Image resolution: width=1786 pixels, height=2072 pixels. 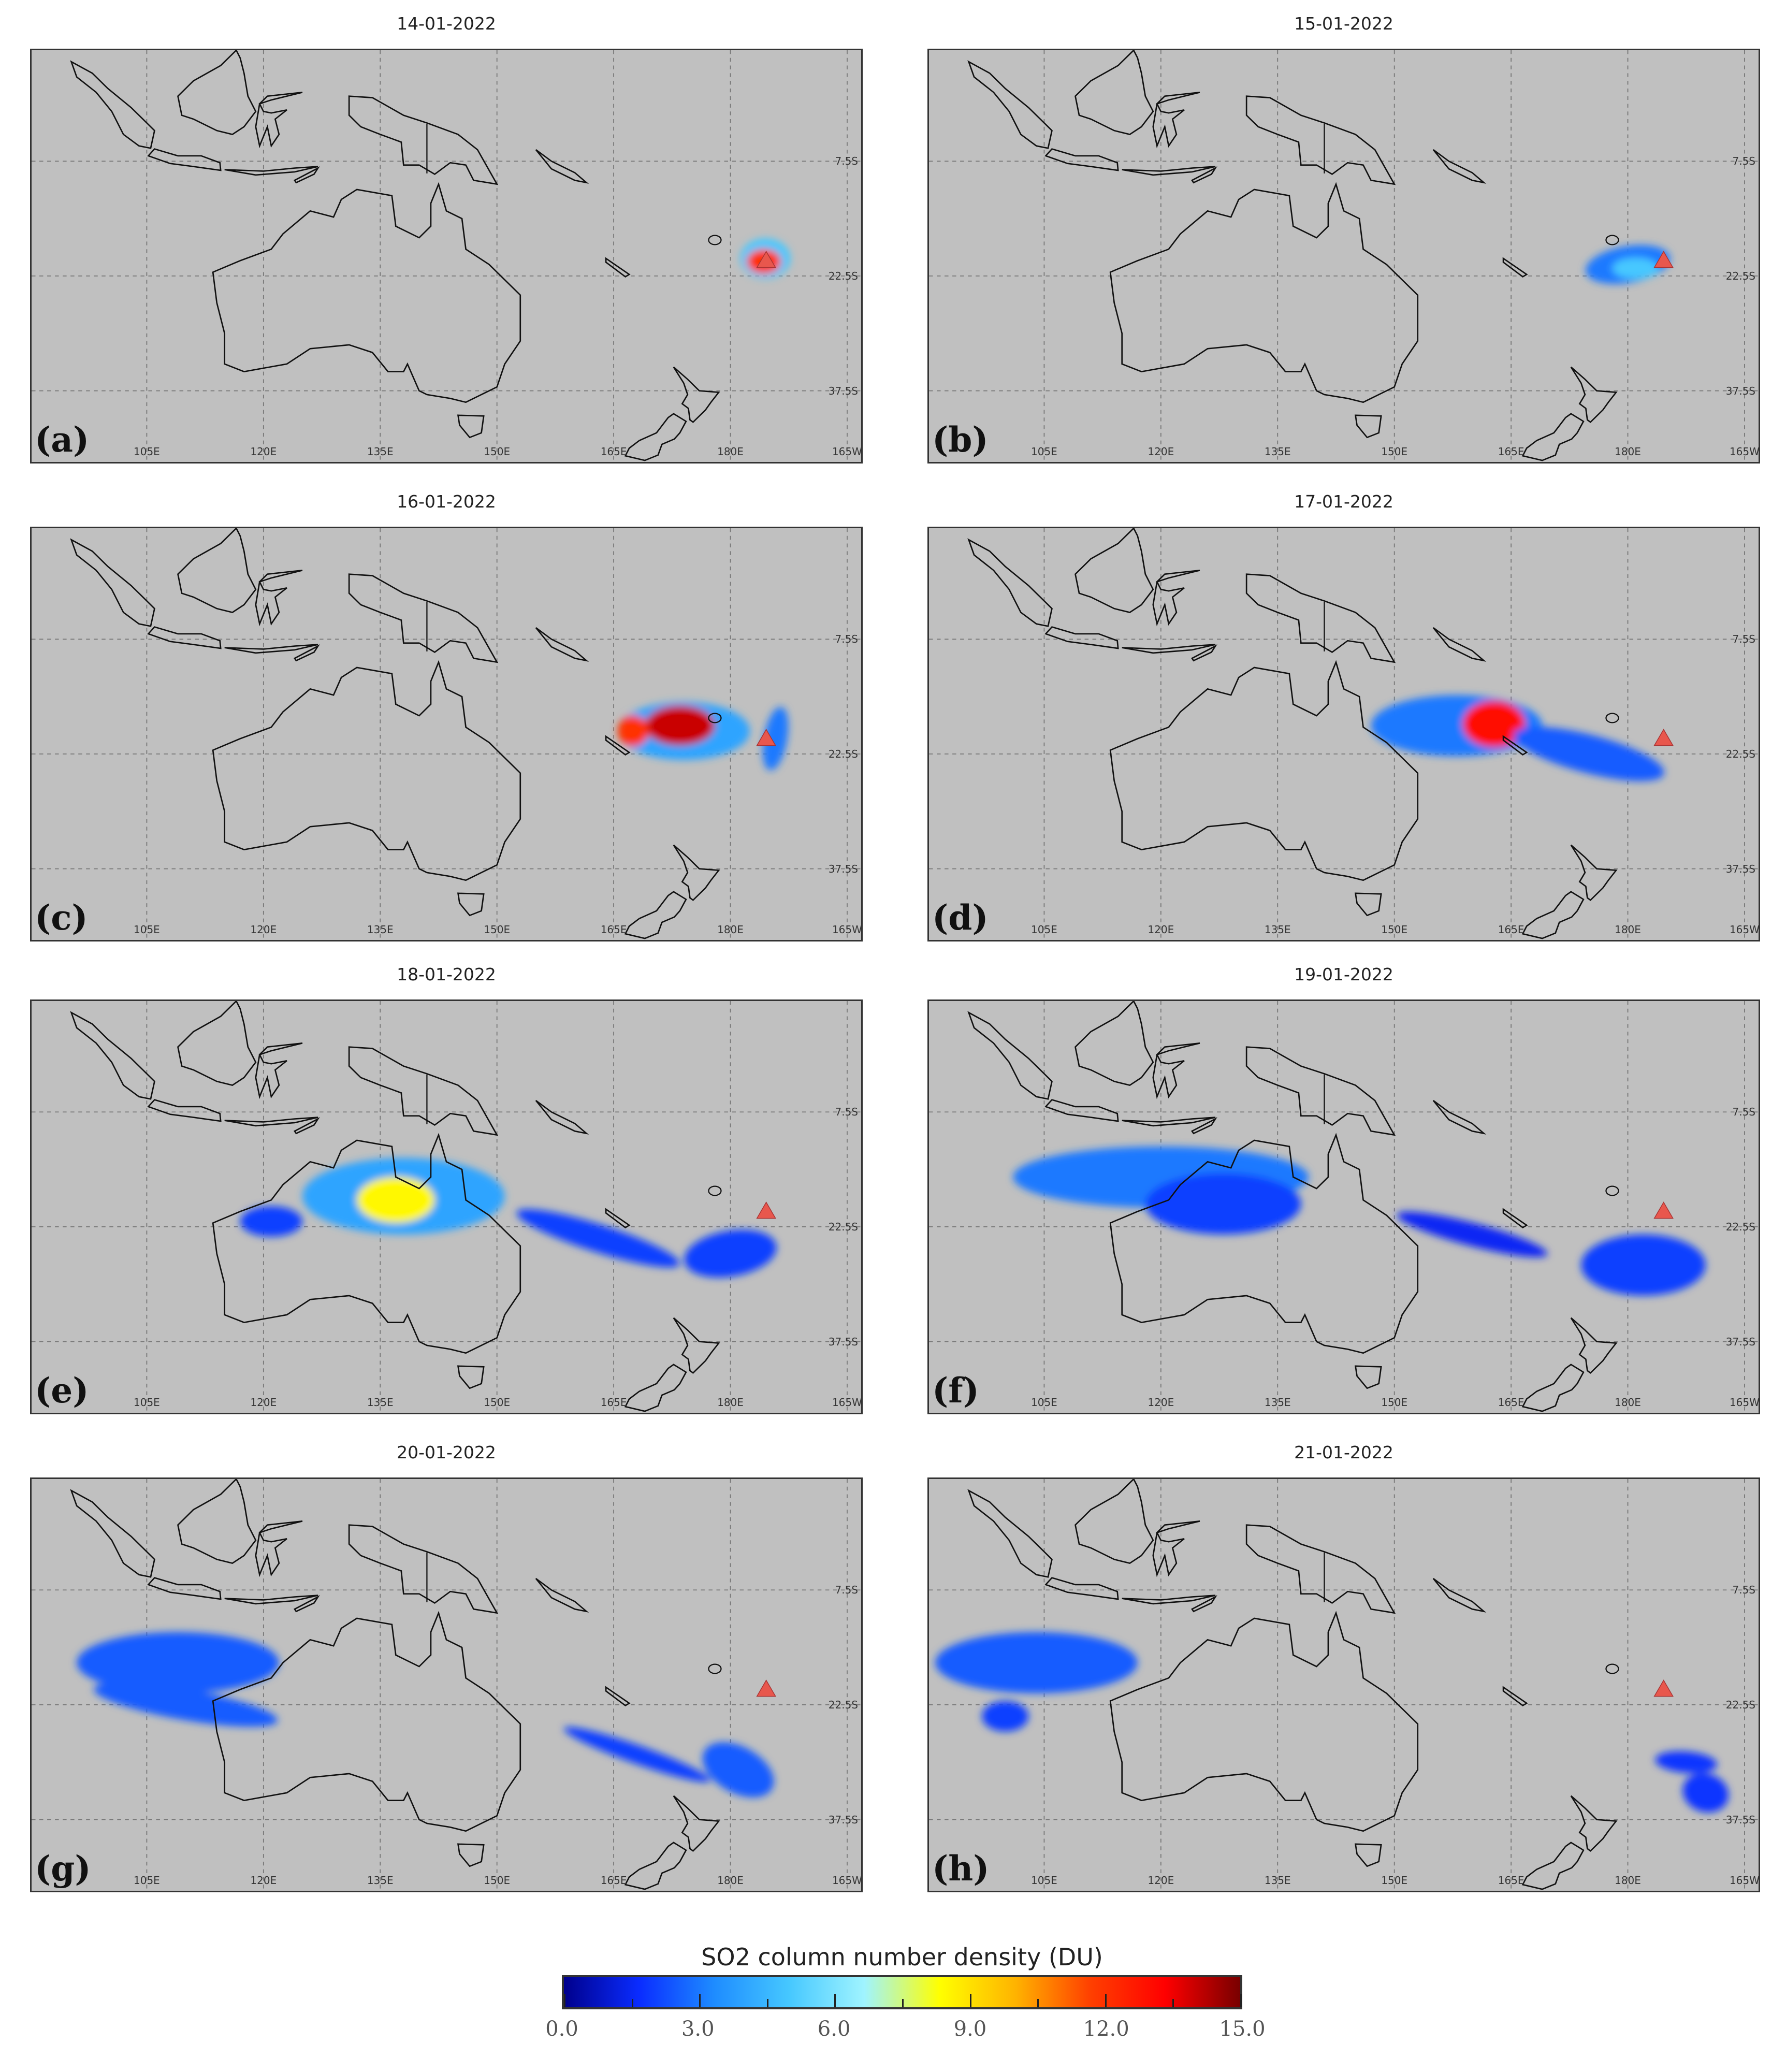 I want to click on panel-date-title: 15-01-2022, so click(x=1343, y=23).